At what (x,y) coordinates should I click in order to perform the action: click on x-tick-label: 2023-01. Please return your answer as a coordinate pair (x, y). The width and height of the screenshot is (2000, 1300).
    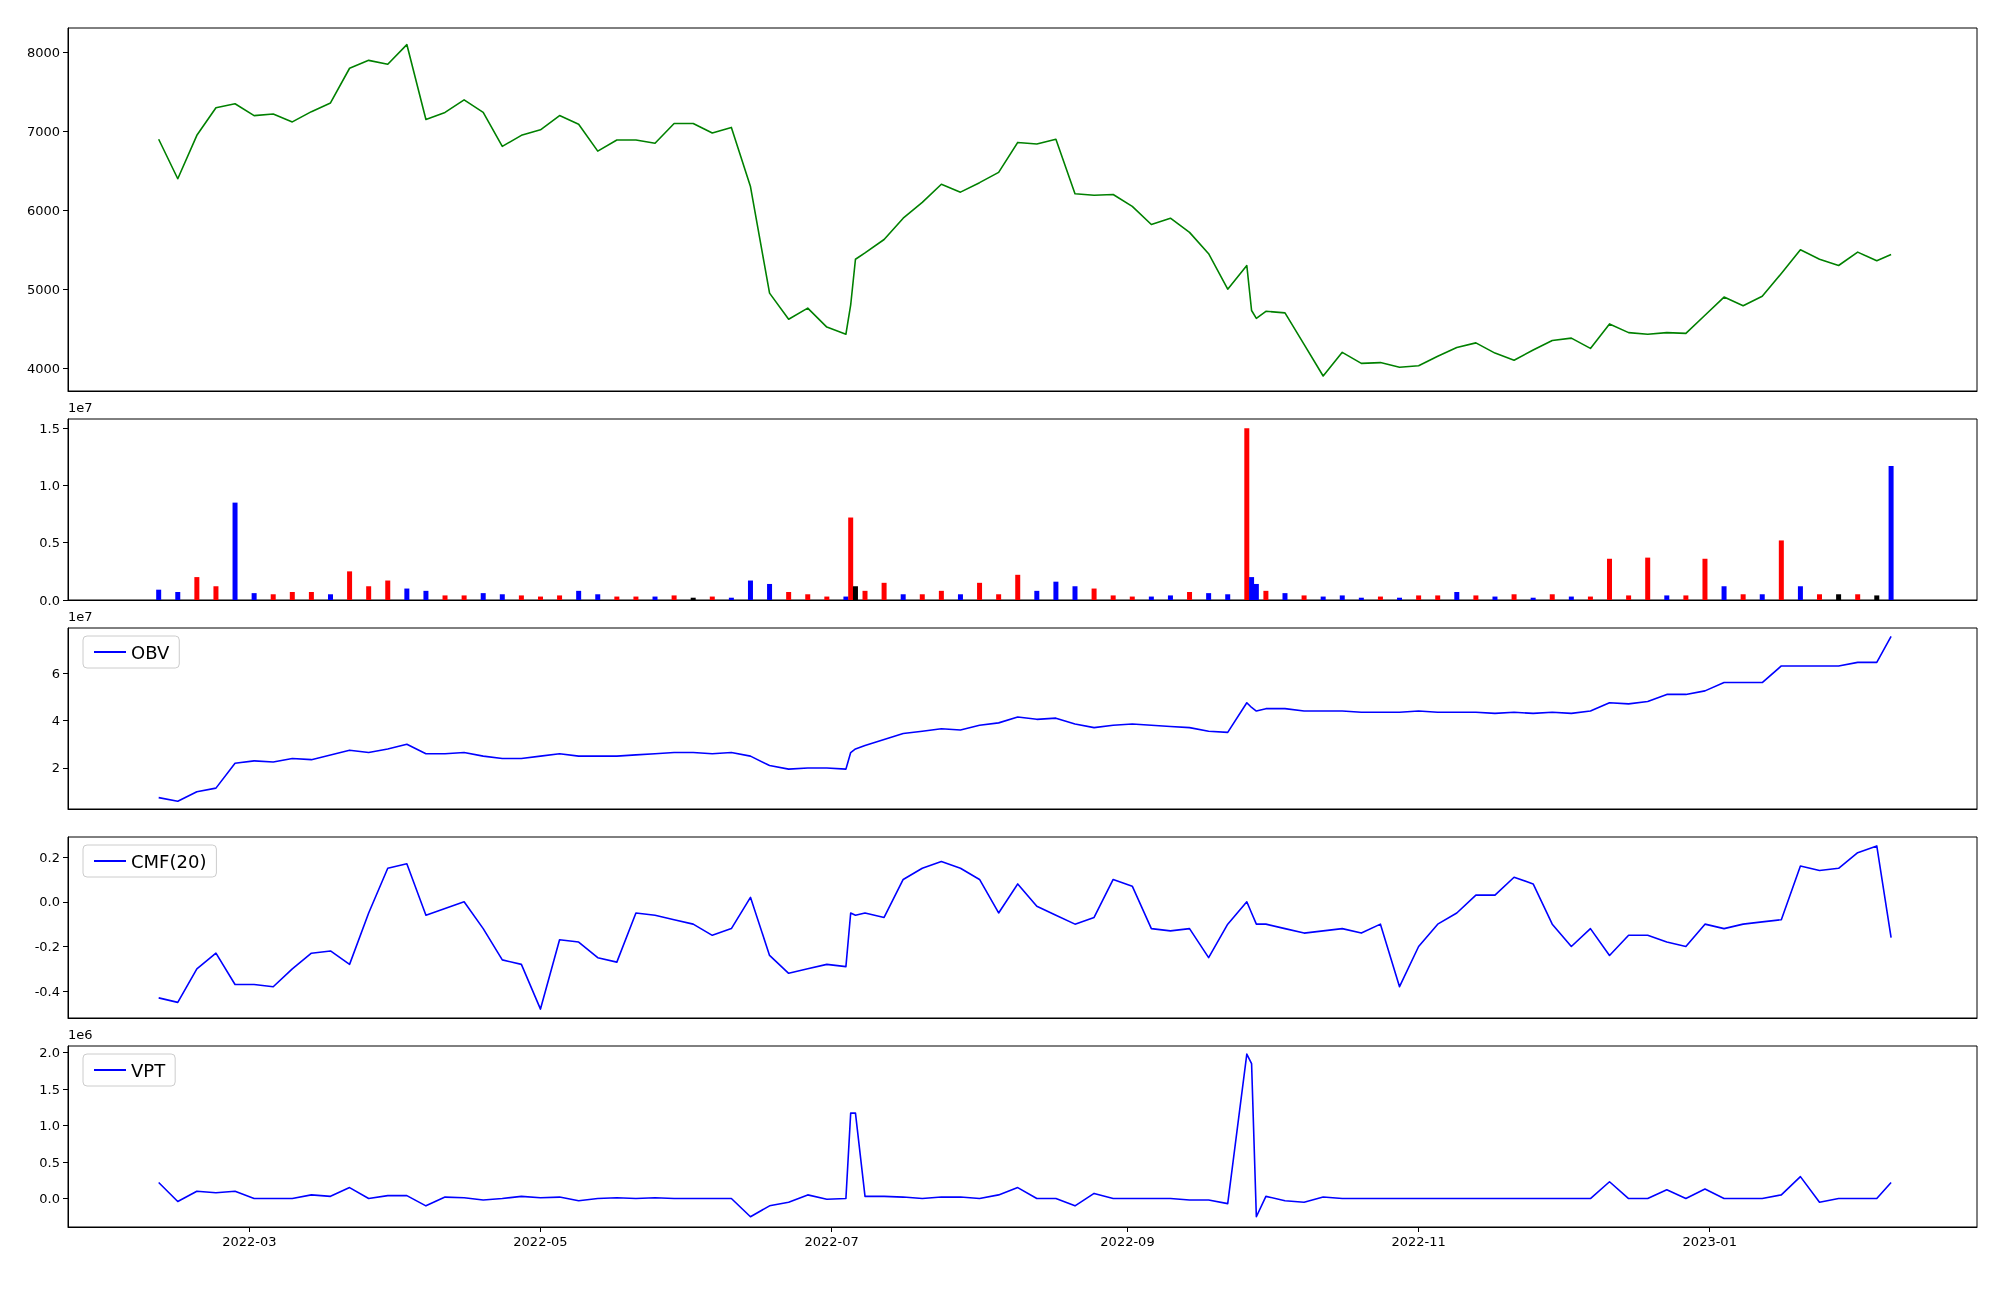
    Looking at the image, I should click on (1709, 1241).